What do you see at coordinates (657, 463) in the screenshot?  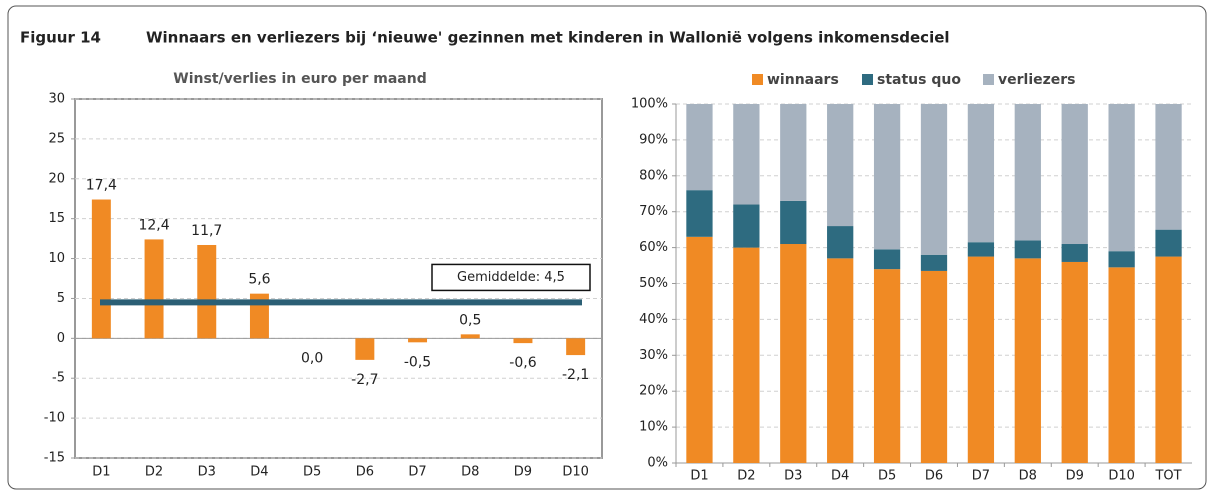 I see `y-tick-label: 0%` at bounding box center [657, 463].